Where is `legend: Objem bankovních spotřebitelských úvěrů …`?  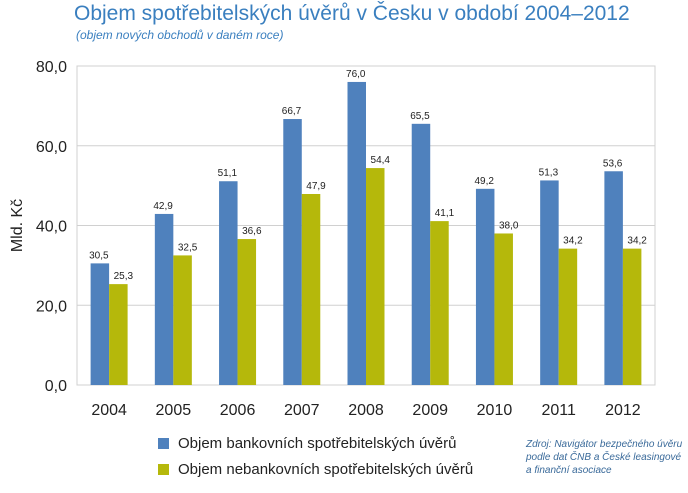 legend: Objem bankovních spotřebitelských úvěrů … is located at coordinates (315, 456).